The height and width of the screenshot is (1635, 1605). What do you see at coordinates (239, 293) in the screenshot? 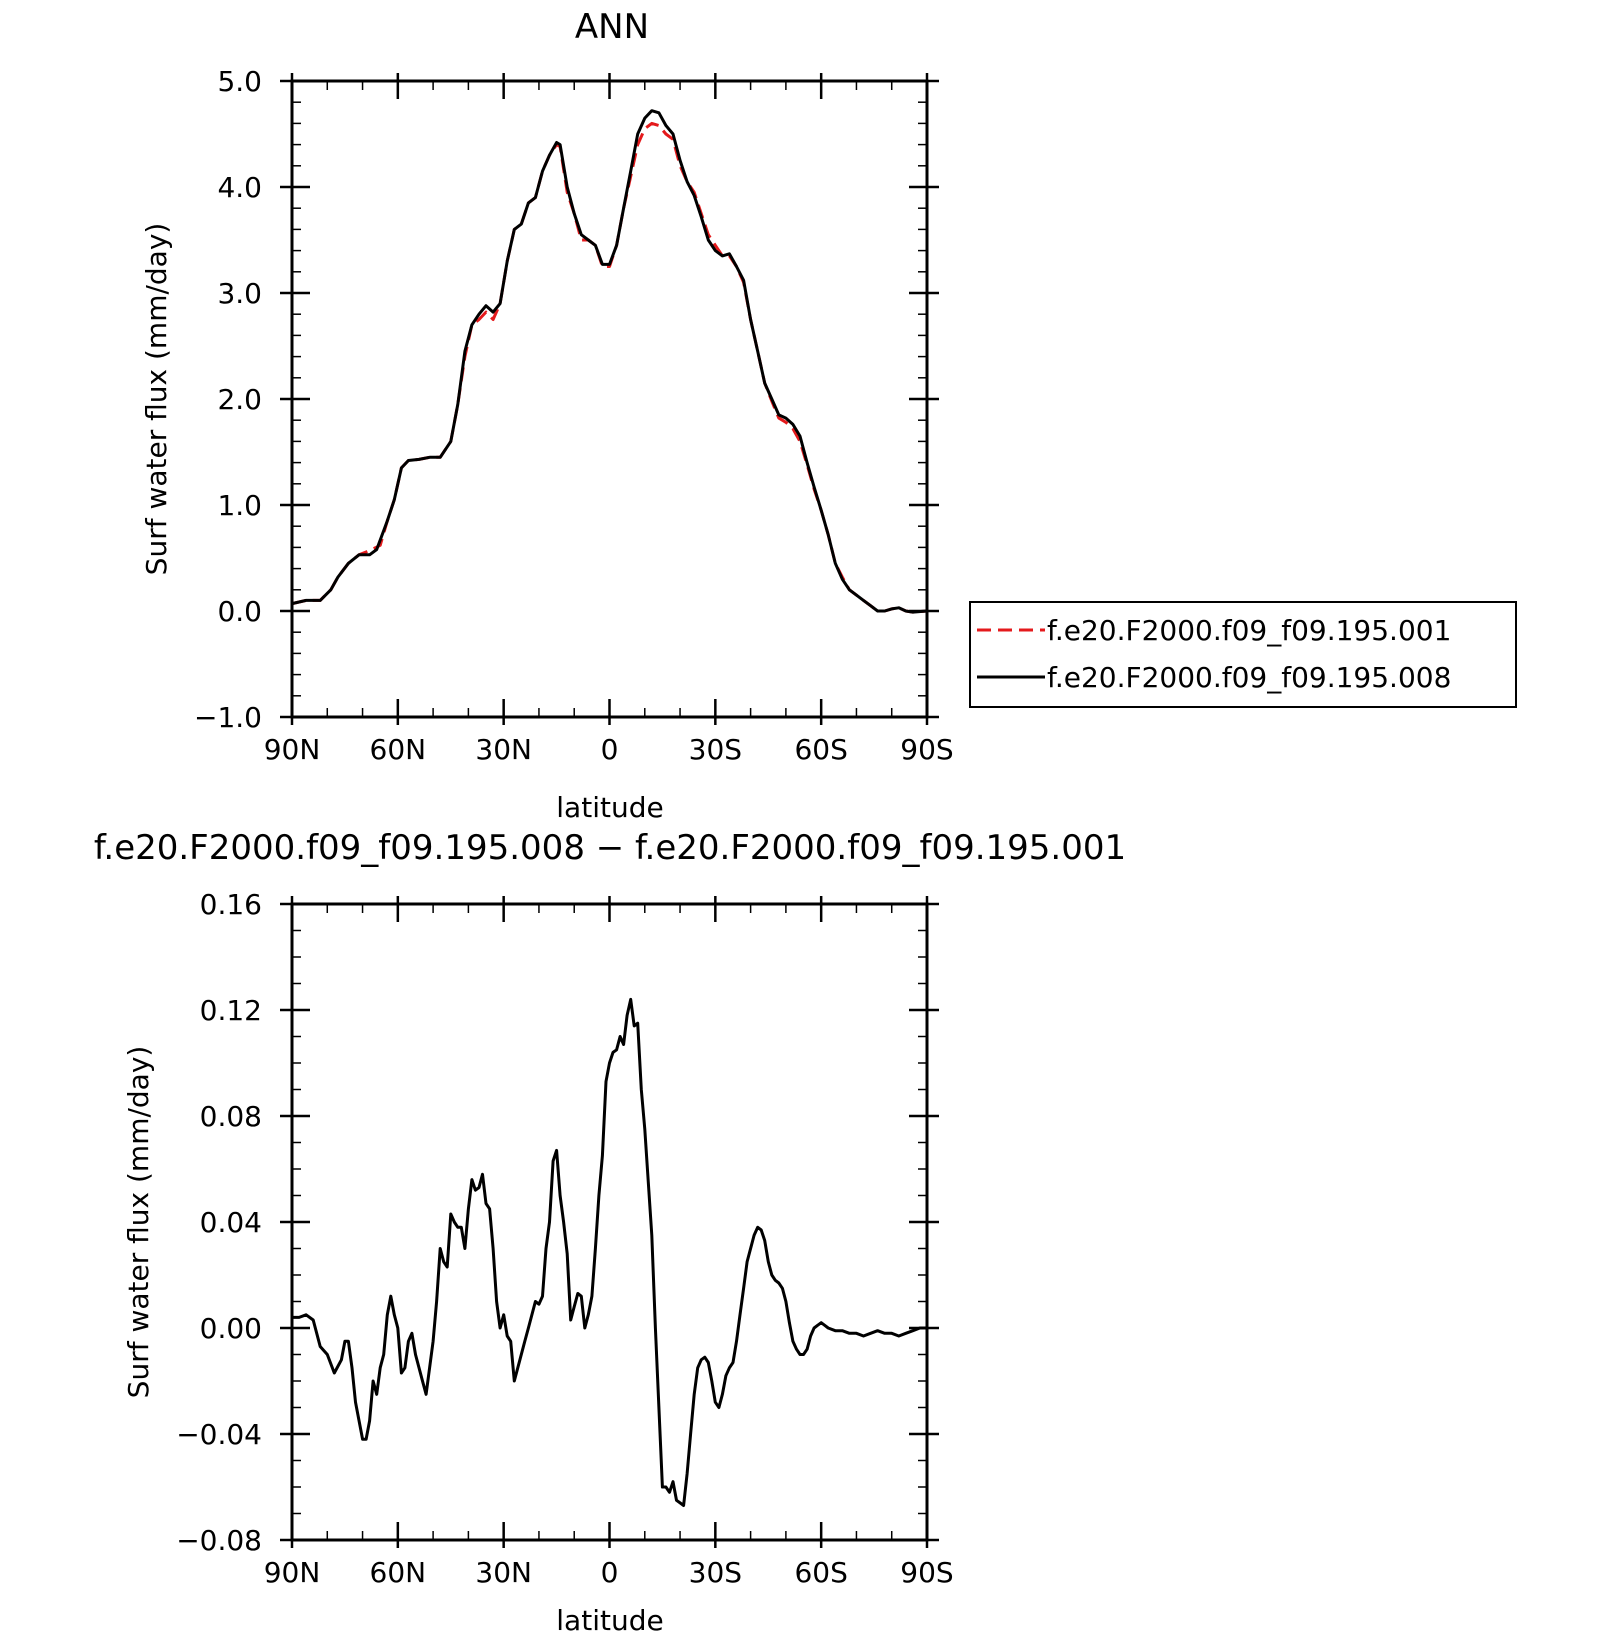
I see `y-tick-label-top-4: 3.0` at bounding box center [239, 293].